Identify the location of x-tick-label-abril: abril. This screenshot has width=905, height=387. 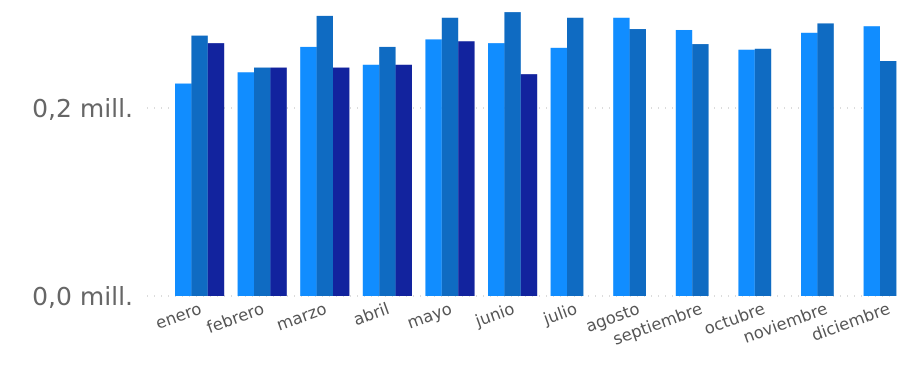
(371, 314).